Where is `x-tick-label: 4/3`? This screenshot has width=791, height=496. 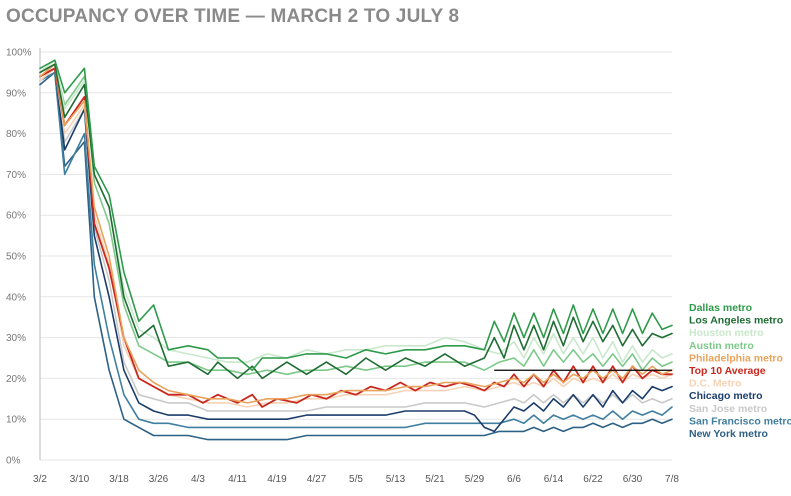 x-tick-label: 4/3 is located at coordinates (198, 479).